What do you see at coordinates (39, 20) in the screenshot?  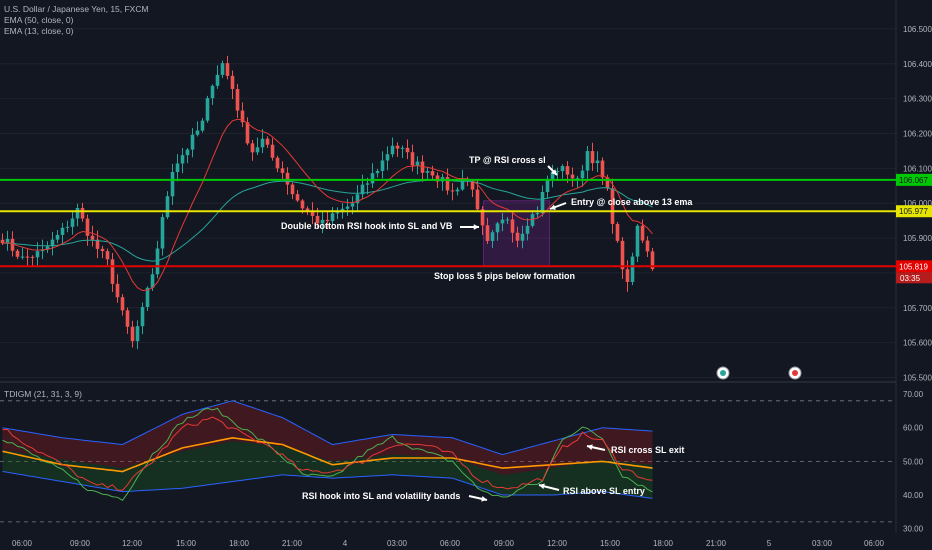 I see `ema50-legend: EMA (50, close, 0)` at bounding box center [39, 20].